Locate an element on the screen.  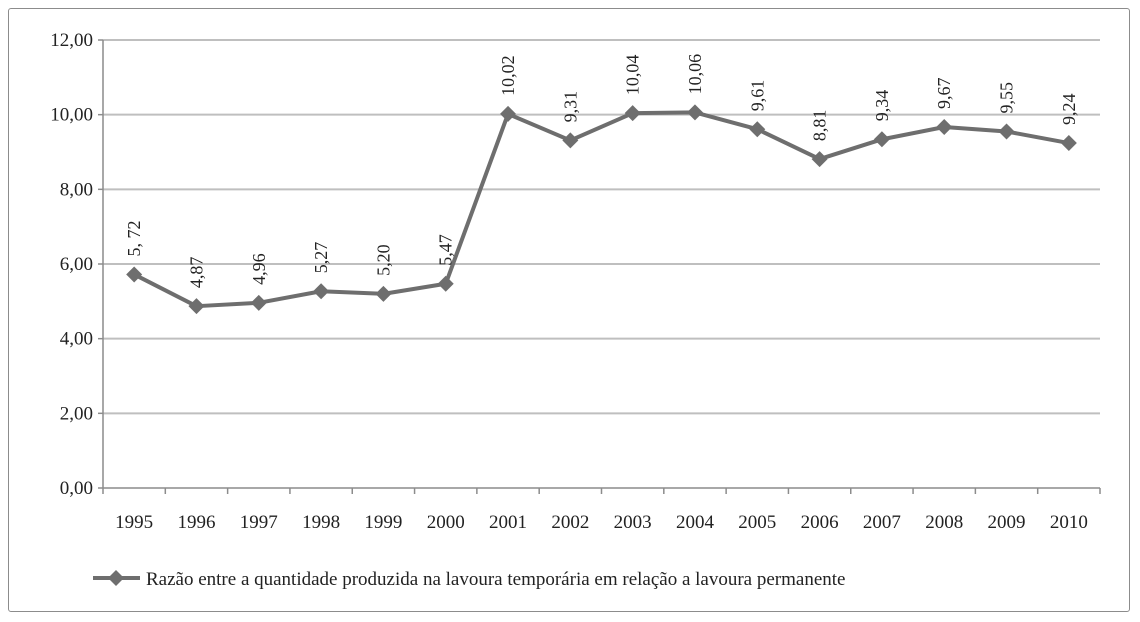
data-label: 4,87 is located at coordinates (196, 273).